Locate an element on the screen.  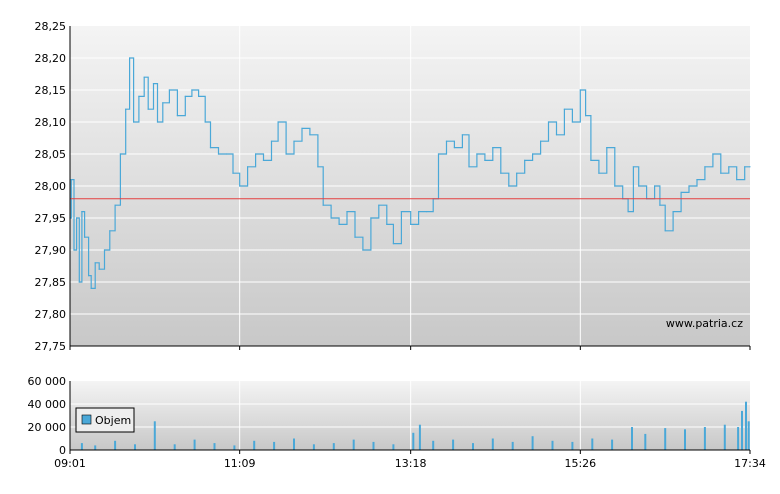
legend-label: Objem is located at coordinates (113, 420).